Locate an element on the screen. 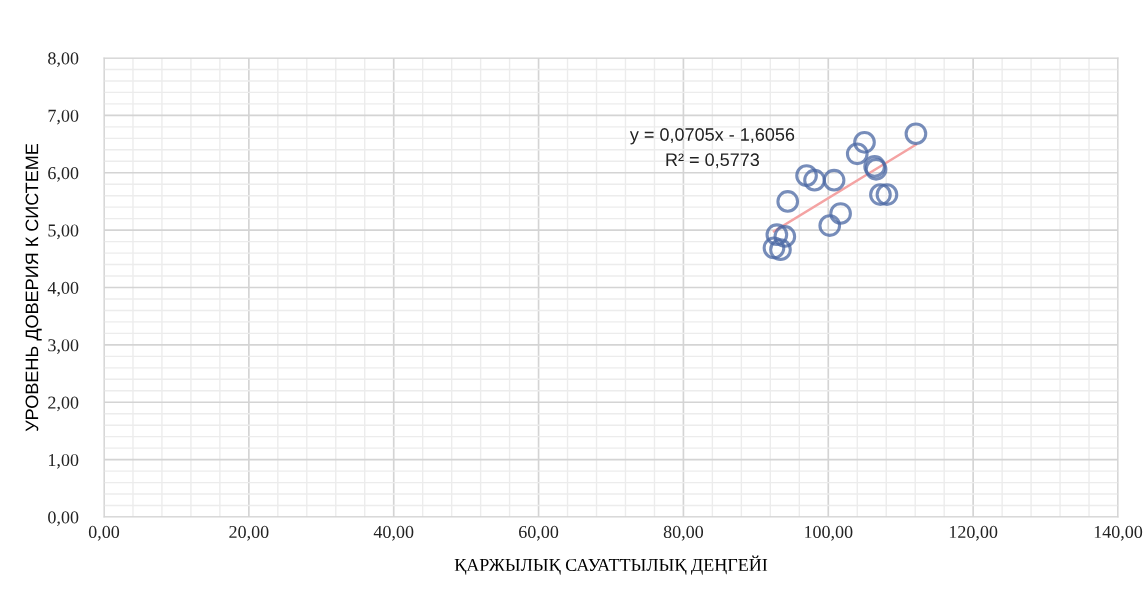 The image size is (1148, 596). x-tick-label: 0,00 is located at coordinates (104, 533).